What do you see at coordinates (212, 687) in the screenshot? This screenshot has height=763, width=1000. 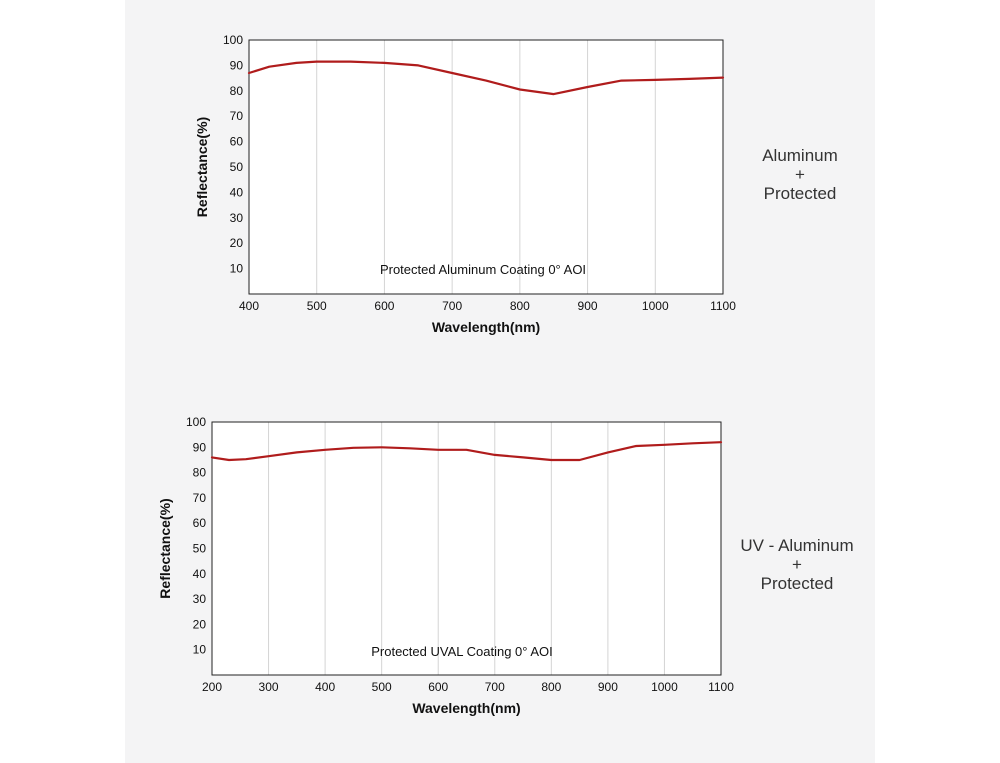 I see `x-tick-label: 200` at bounding box center [212, 687].